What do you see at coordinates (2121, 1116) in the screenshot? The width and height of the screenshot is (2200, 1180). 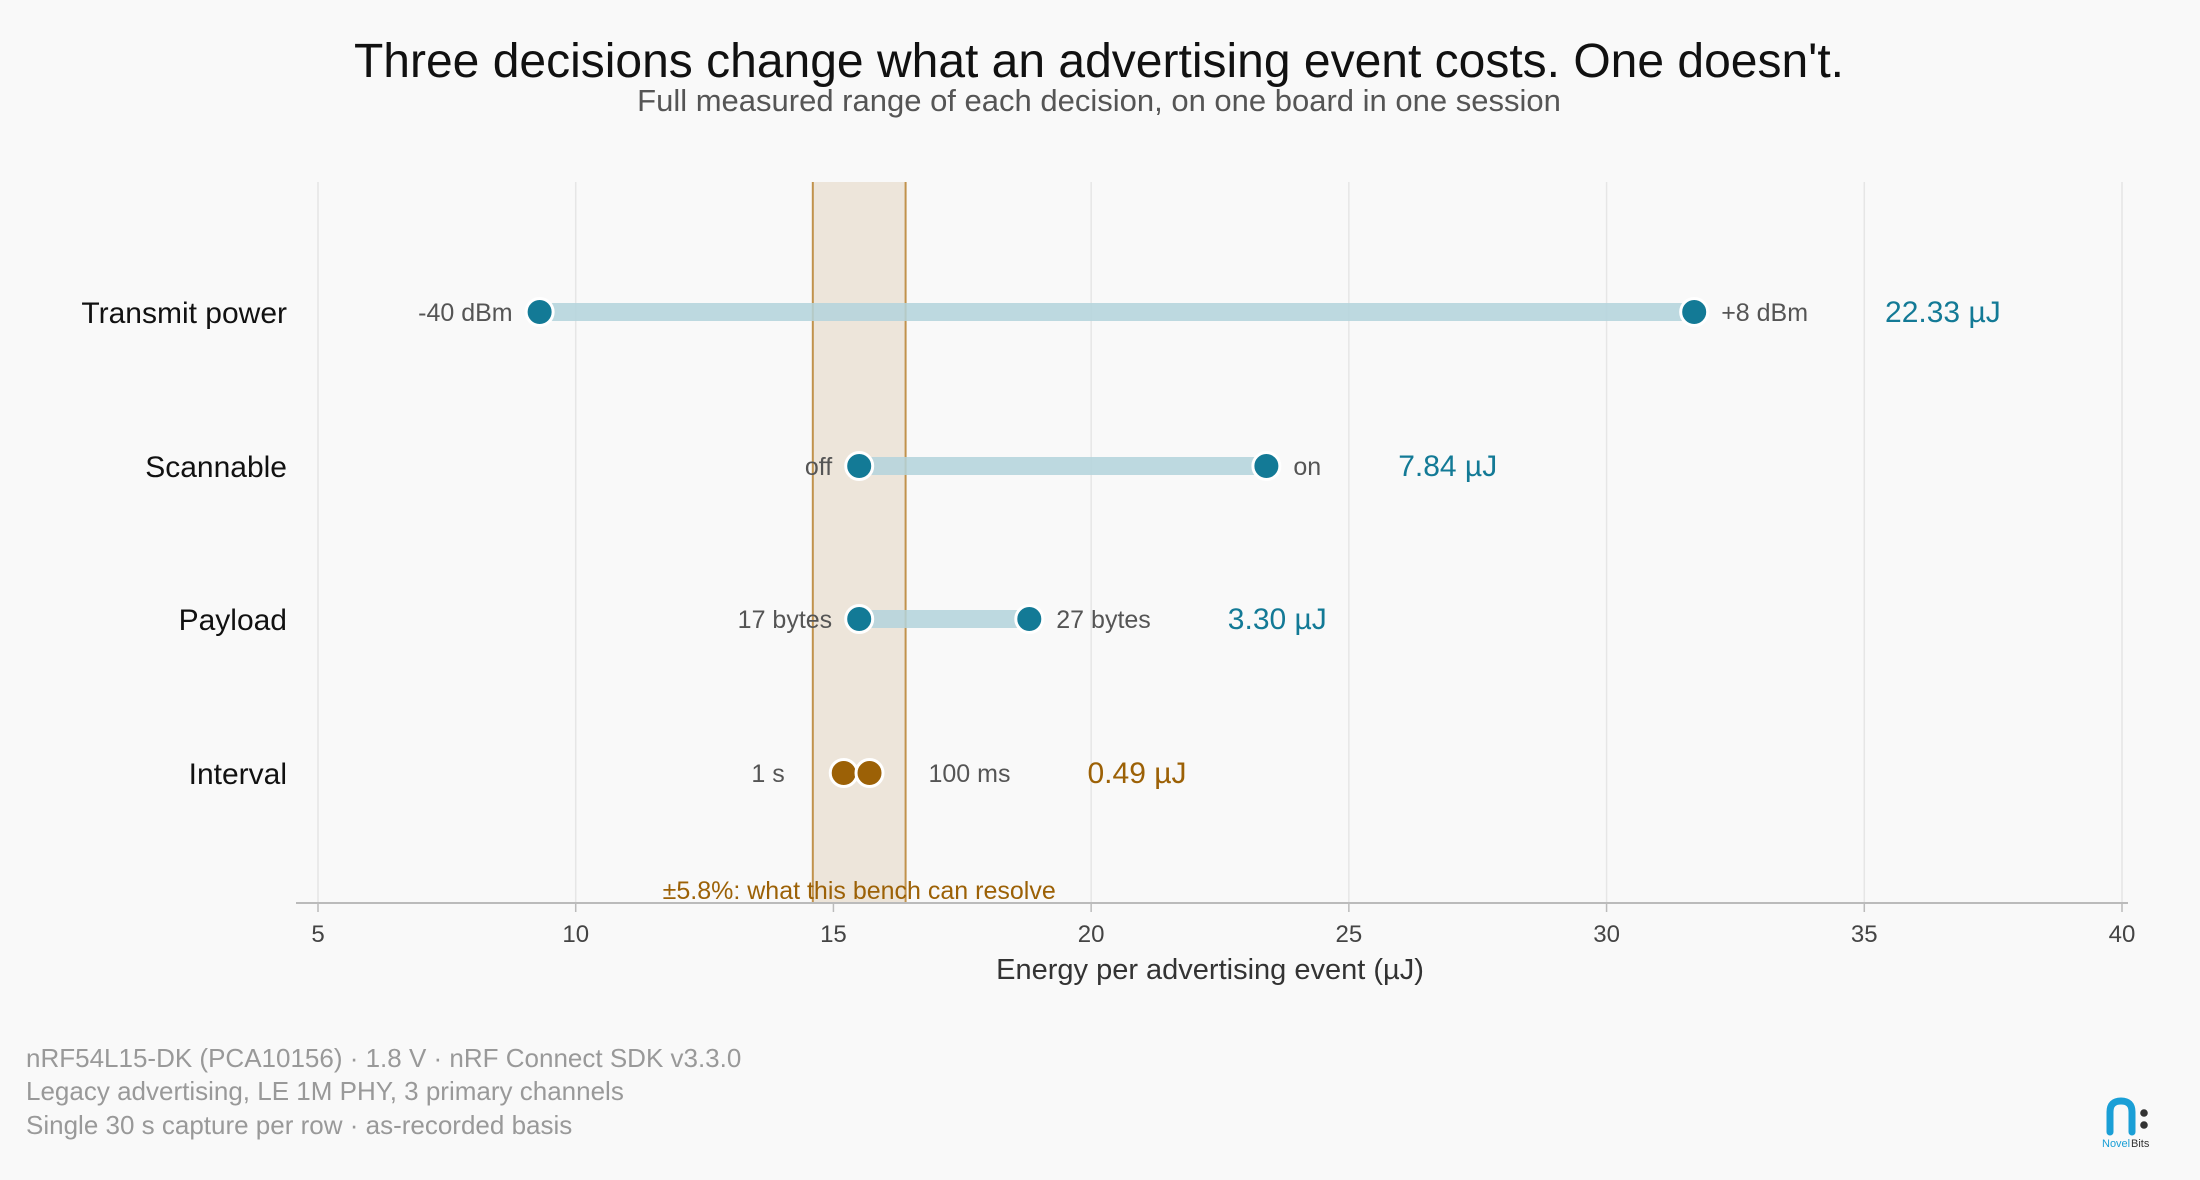 I see `logo-arch-icon` at bounding box center [2121, 1116].